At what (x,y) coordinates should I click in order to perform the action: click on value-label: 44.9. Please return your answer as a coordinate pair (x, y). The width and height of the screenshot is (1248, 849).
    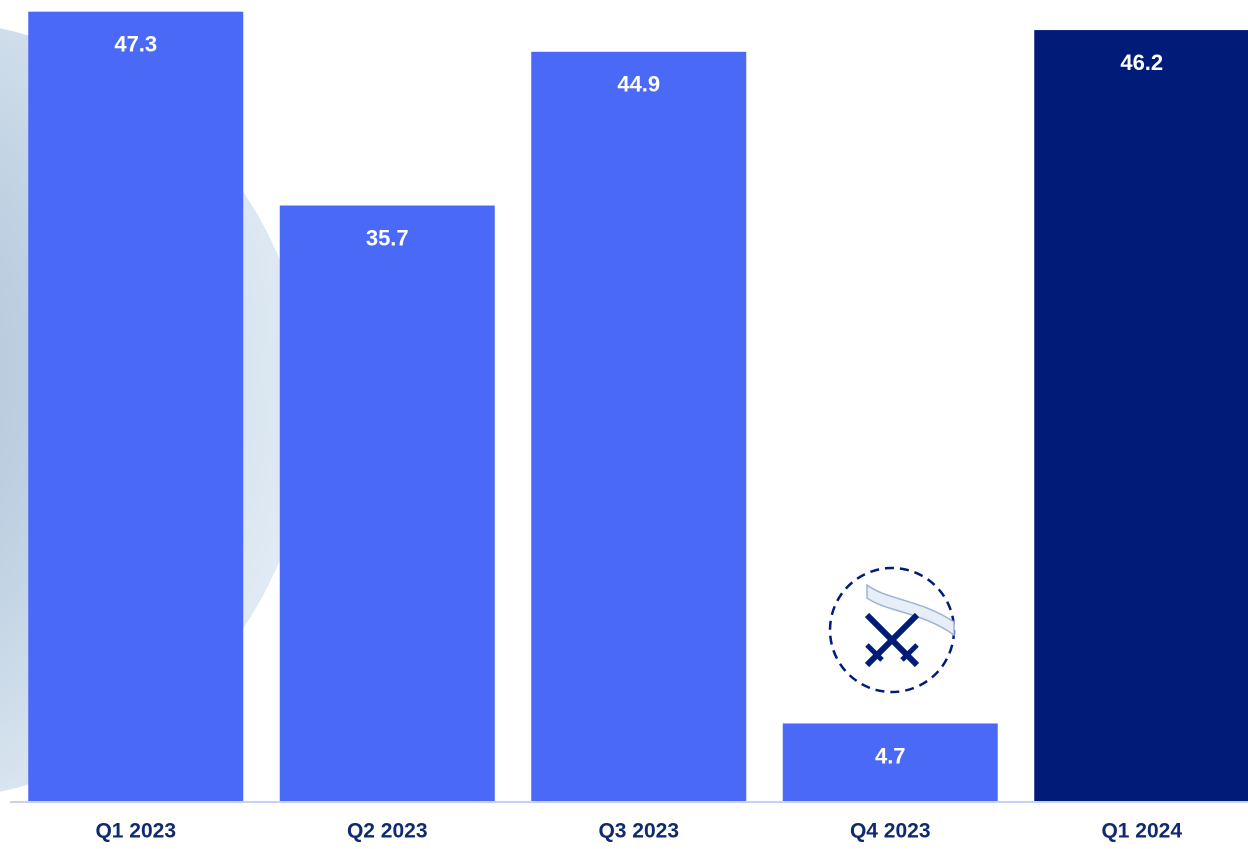
    Looking at the image, I should click on (638, 84).